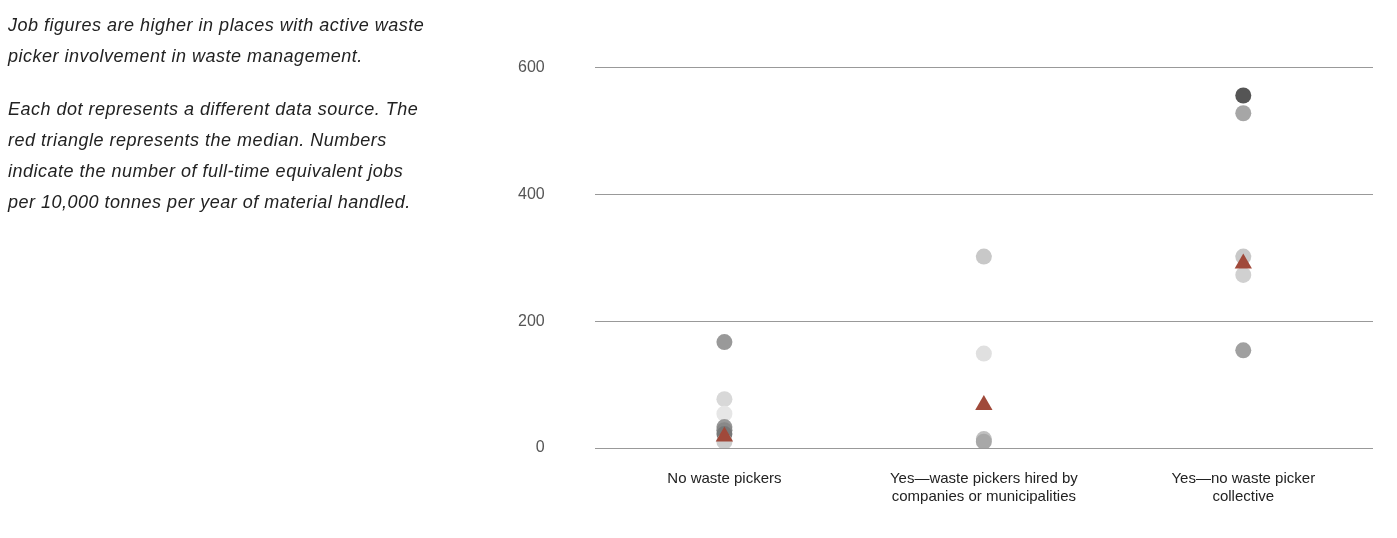  Describe the element at coordinates (214, 156) in the screenshot. I see `text: Each dot represents a different data source. The red triangle represents the median. Numbers indicate the number of full-time equivalent jobs per 10,000 tonnes per year of material handled.` at that location.